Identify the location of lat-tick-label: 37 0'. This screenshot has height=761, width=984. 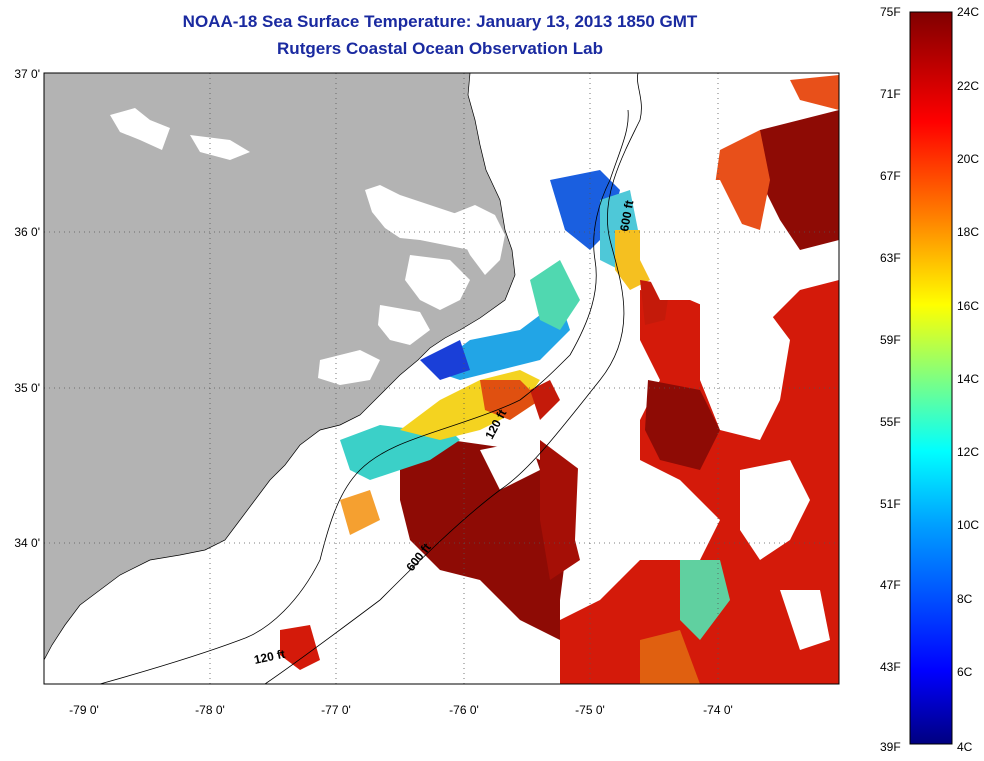
(27, 74).